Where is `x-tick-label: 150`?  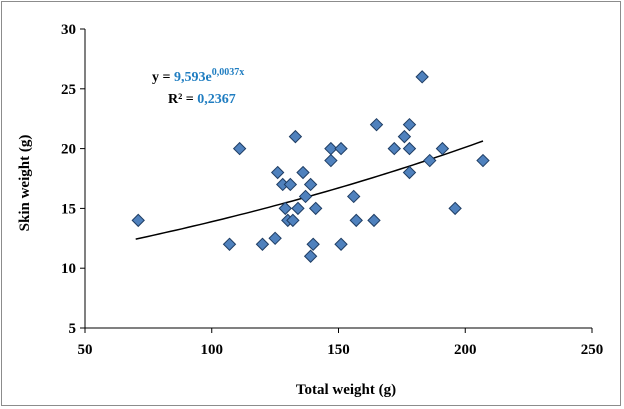
x-tick-label: 150 is located at coordinates (338, 350).